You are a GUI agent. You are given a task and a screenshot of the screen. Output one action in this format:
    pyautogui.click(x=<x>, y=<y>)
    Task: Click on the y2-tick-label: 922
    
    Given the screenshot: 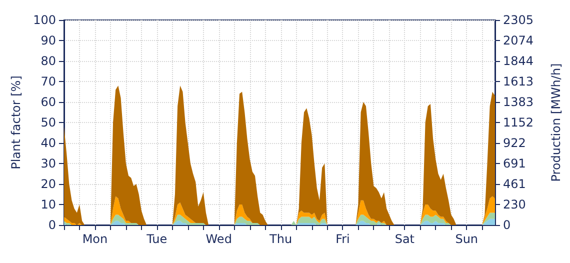 What is the action you would take?
    pyautogui.click(x=514, y=143)
    